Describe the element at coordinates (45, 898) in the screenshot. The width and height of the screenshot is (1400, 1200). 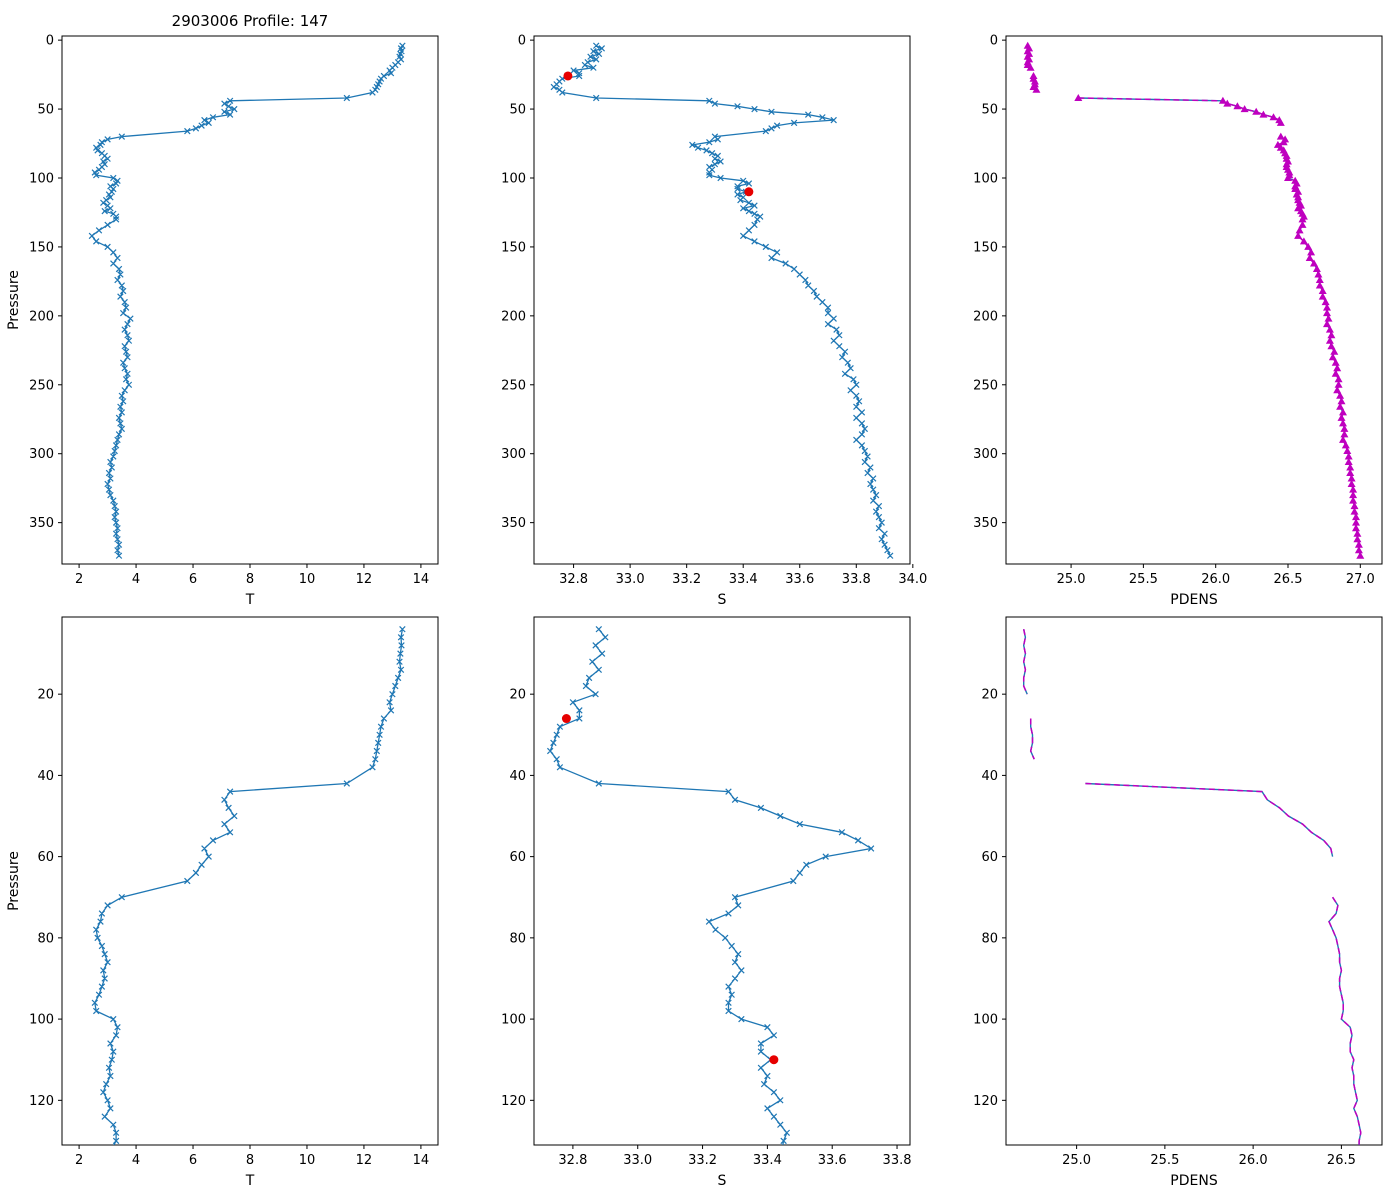
I see `y-ticks-t-zoom: 20 40 60 80 100 120` at that location.